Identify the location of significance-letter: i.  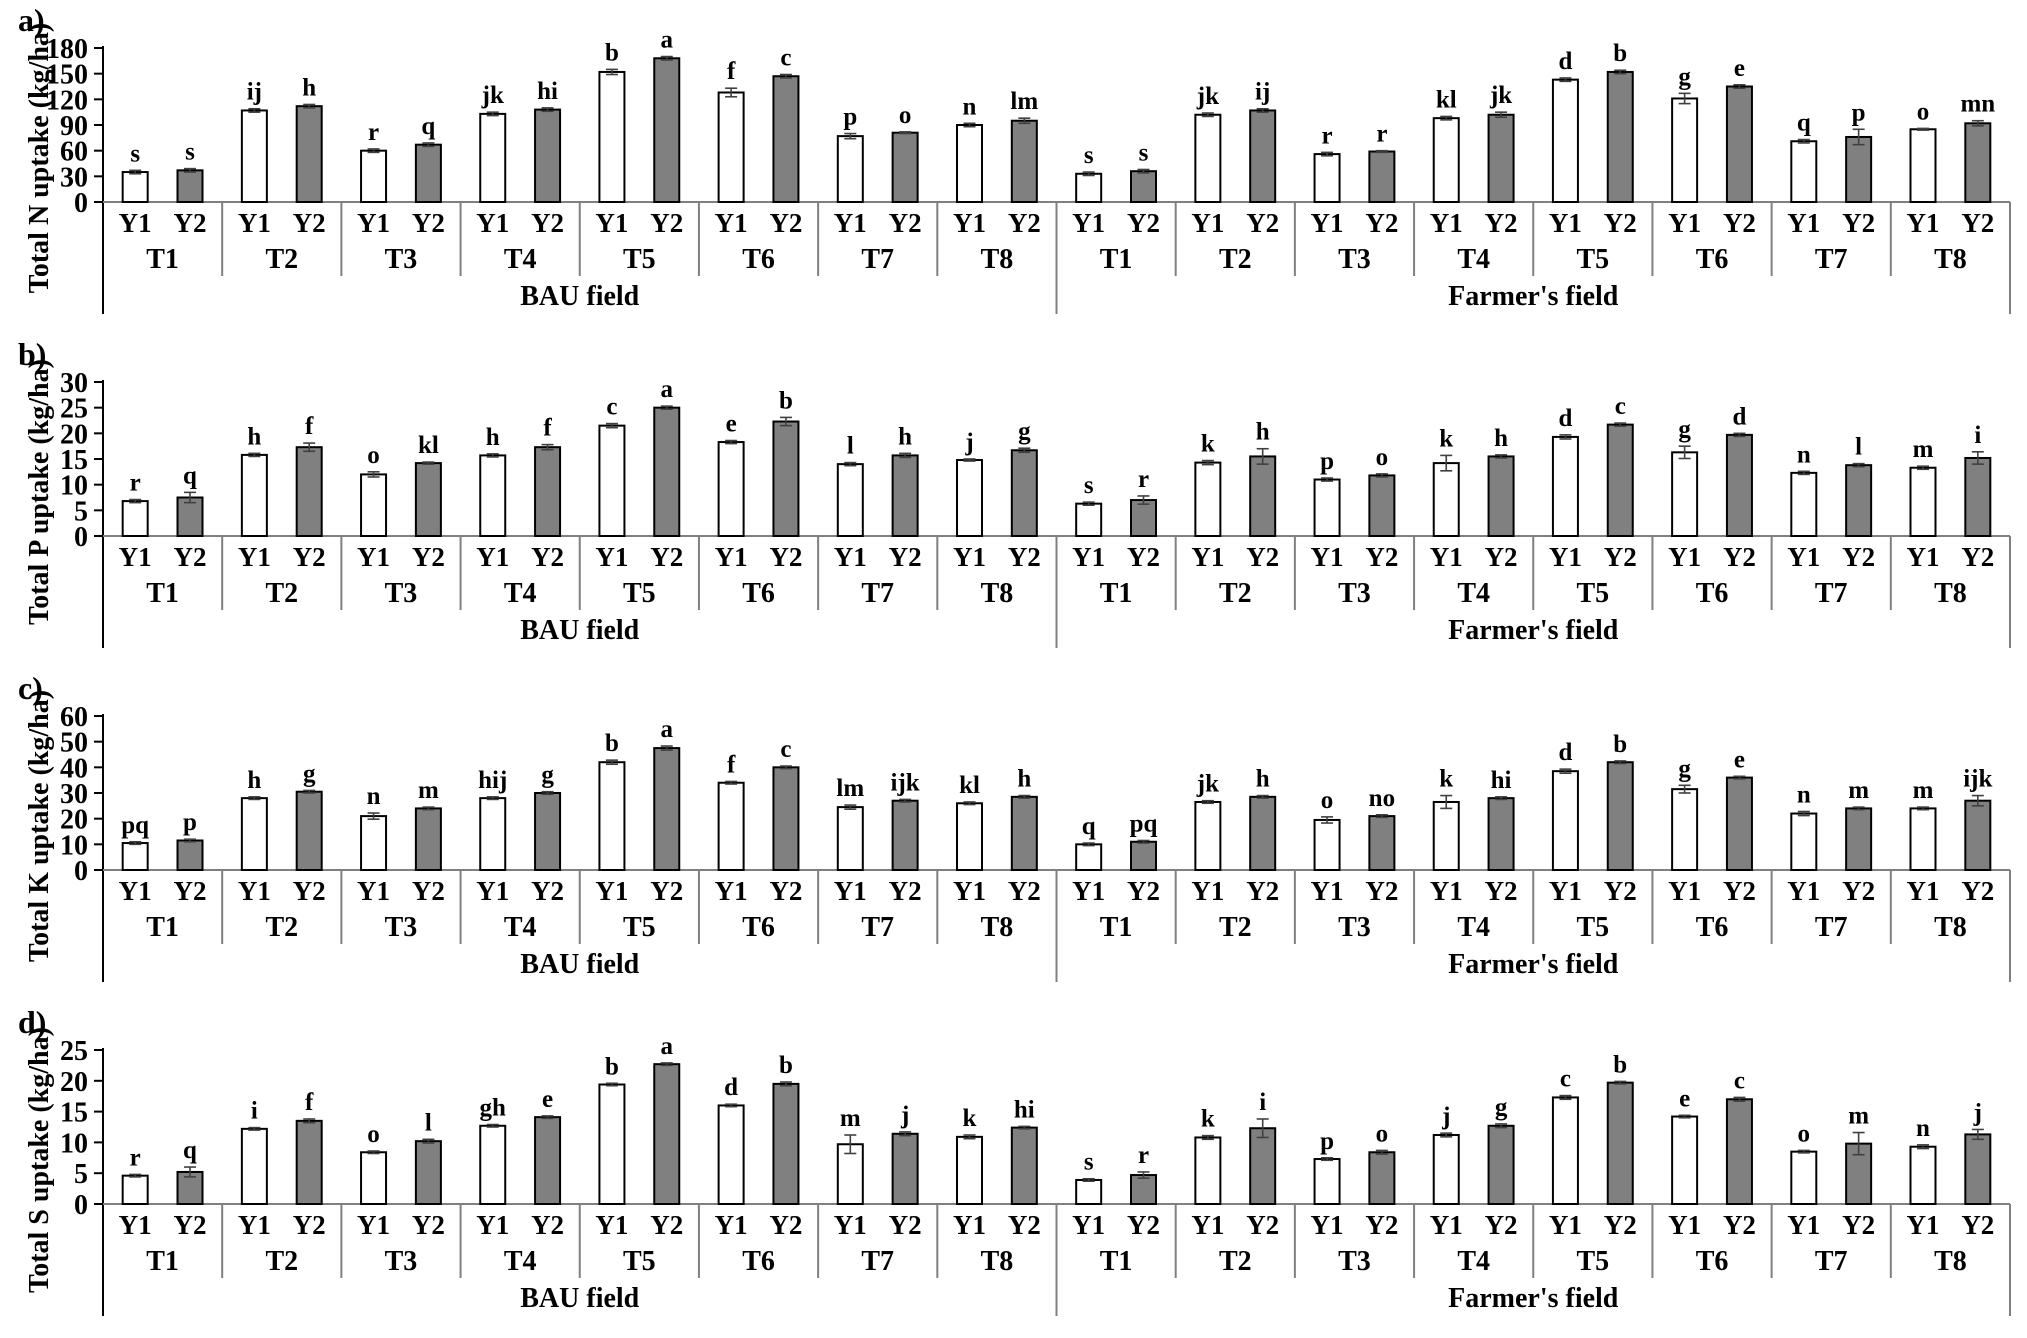
(1977, 435).